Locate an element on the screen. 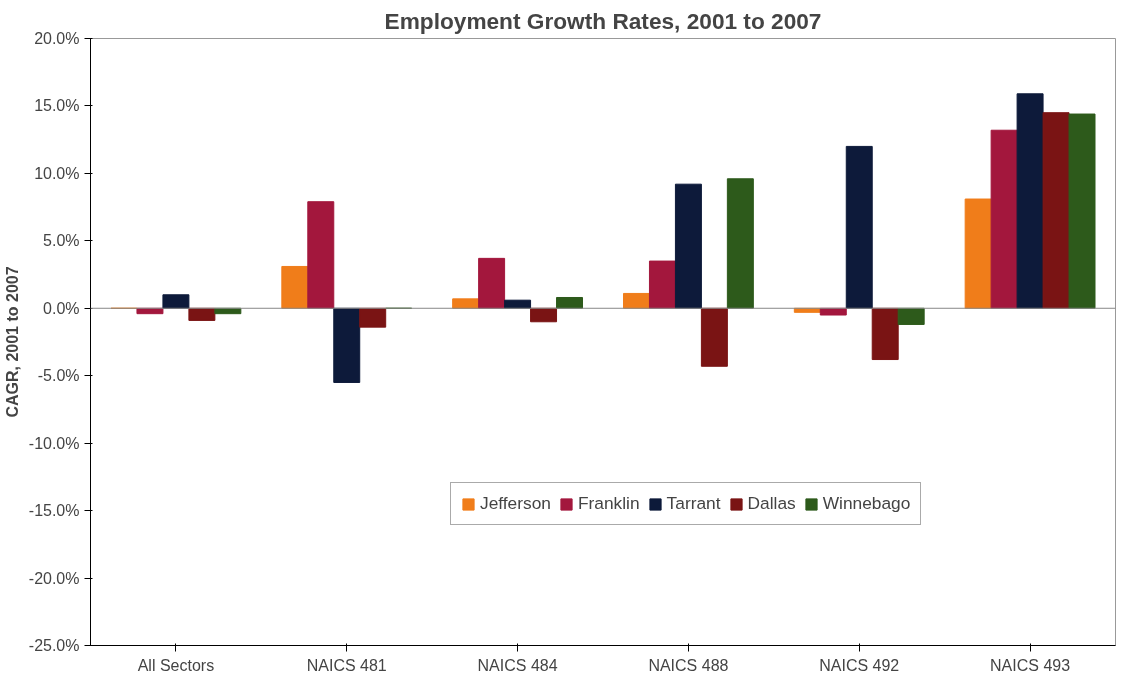 This screenshot has height=682, width=1126. y-tick-label: 5.0% is located at coordinates (61, 241).